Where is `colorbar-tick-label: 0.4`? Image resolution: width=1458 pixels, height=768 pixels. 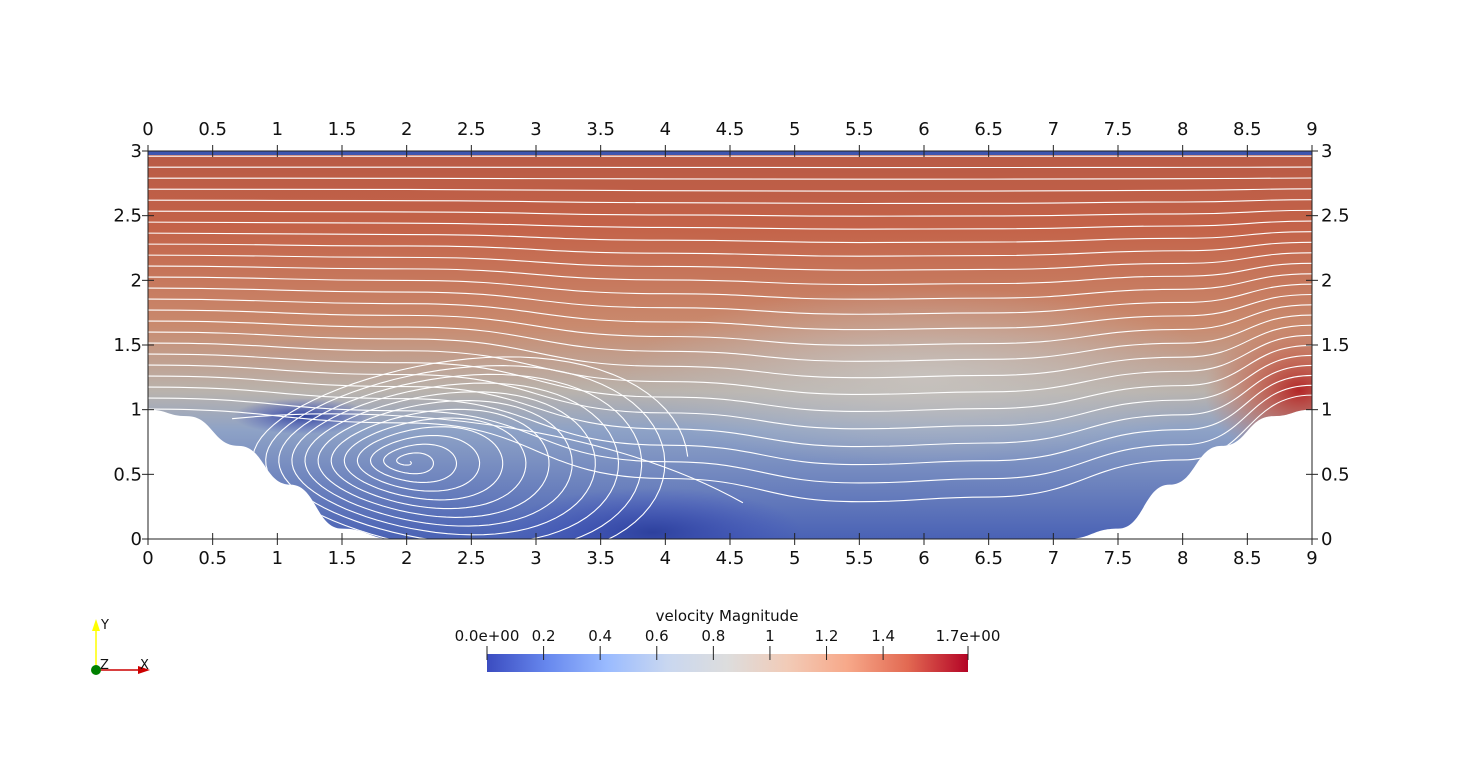 colorbar-tick-label: 0.4 is located at coordinates (600, 636).